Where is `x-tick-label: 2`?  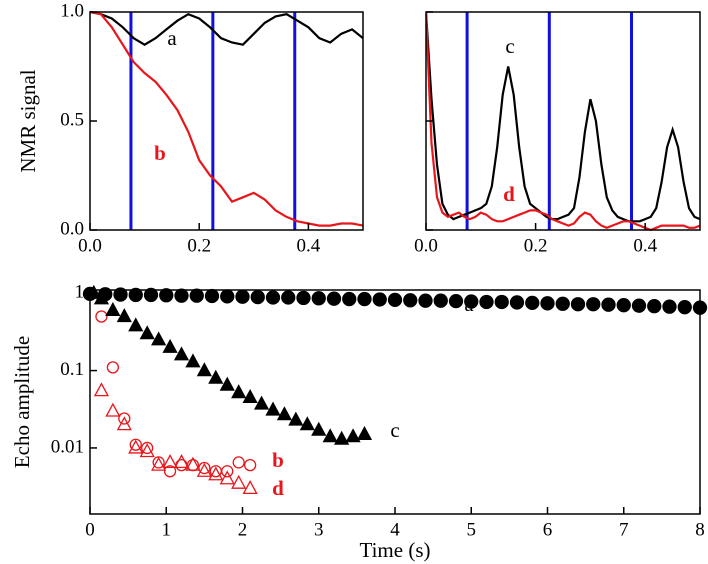
x-tick-label: 2 is located at coordinates (243, 529).